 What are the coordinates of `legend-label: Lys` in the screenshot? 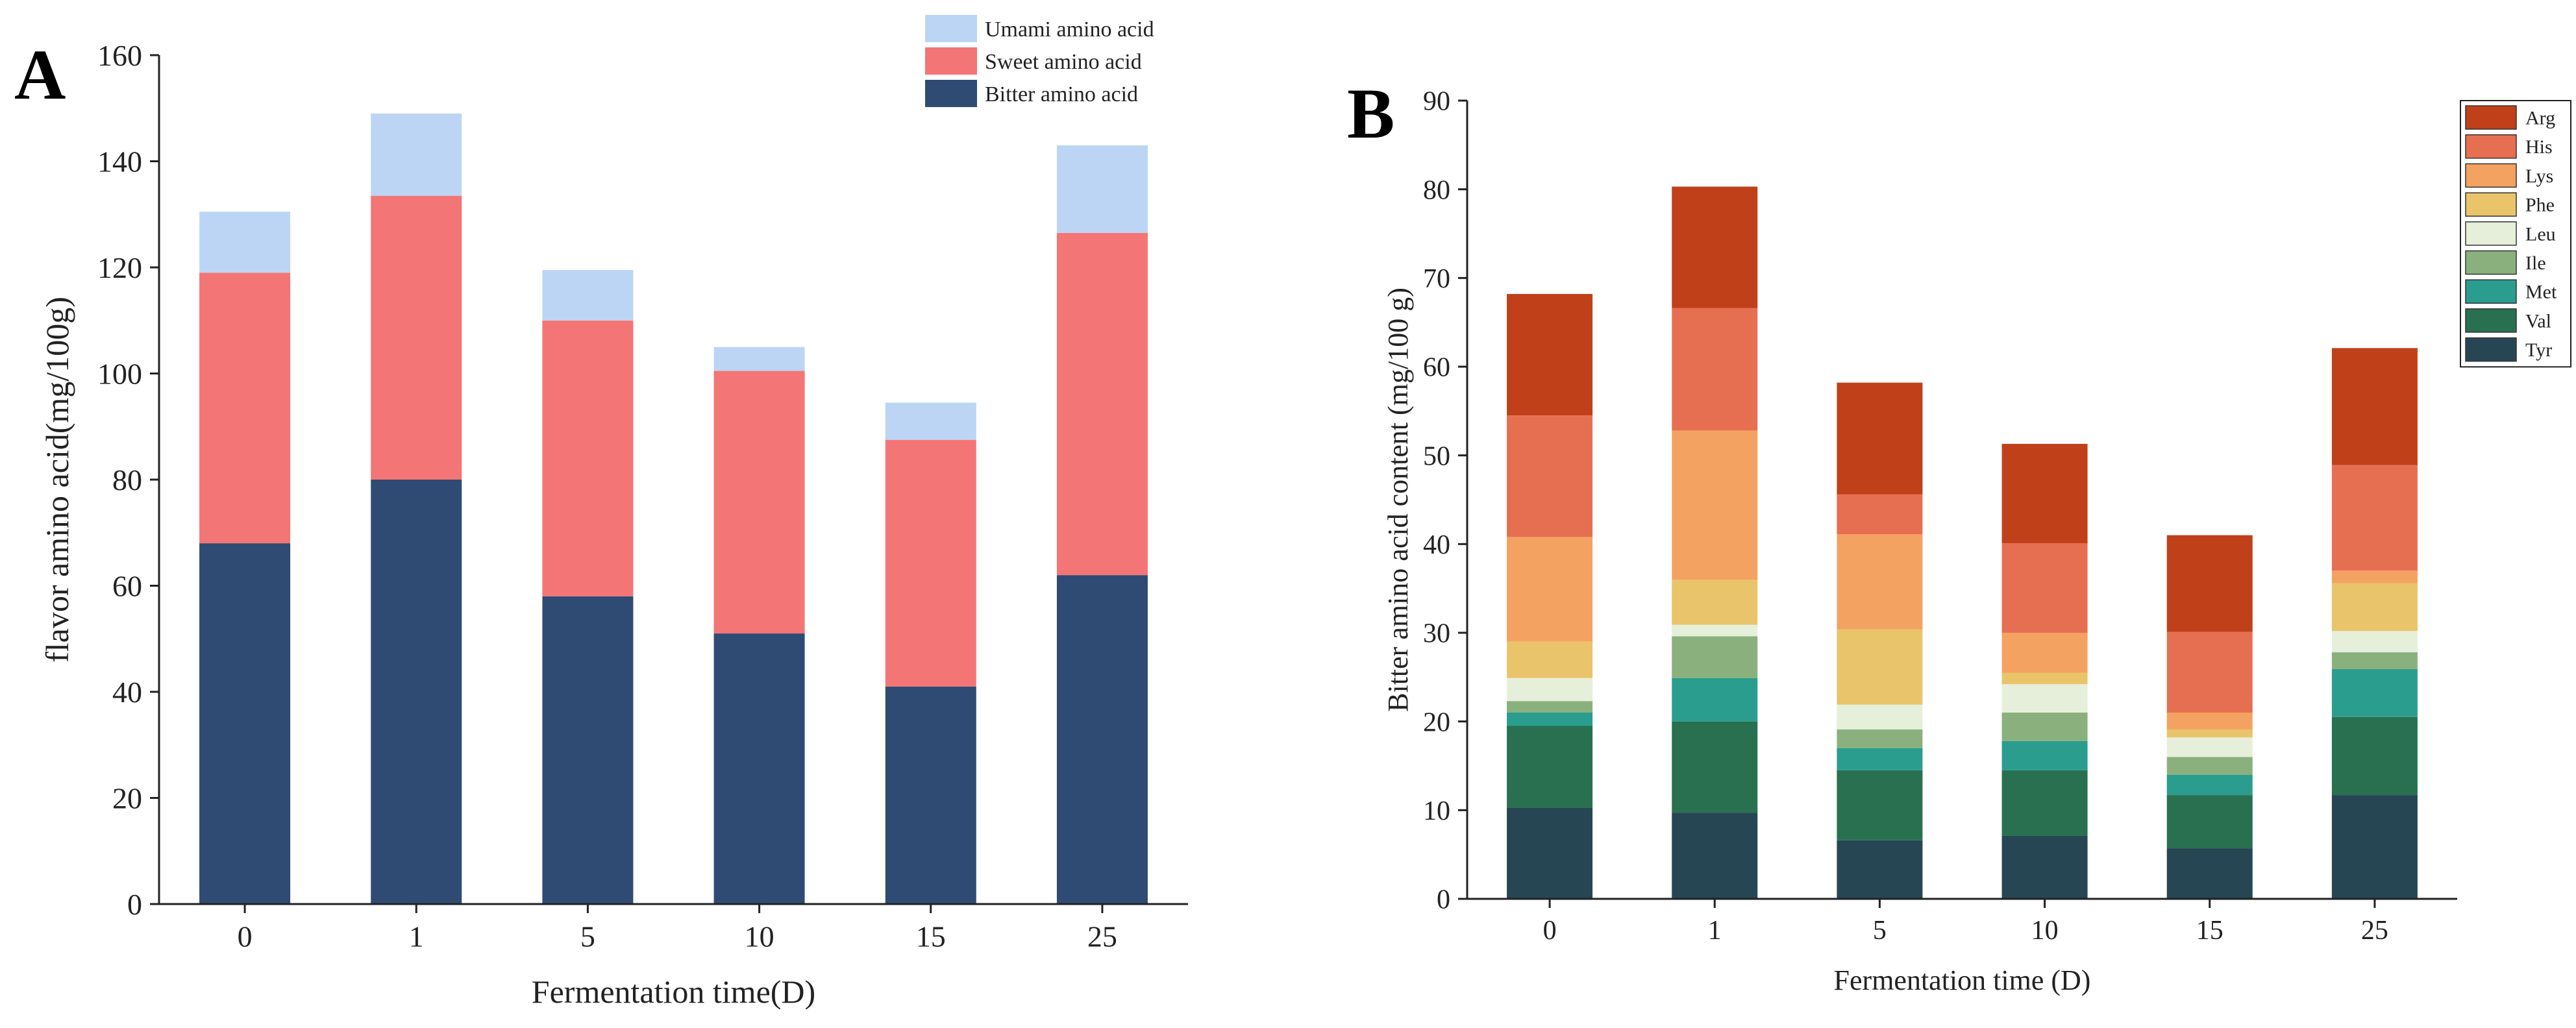 It's located at (2539, 176).